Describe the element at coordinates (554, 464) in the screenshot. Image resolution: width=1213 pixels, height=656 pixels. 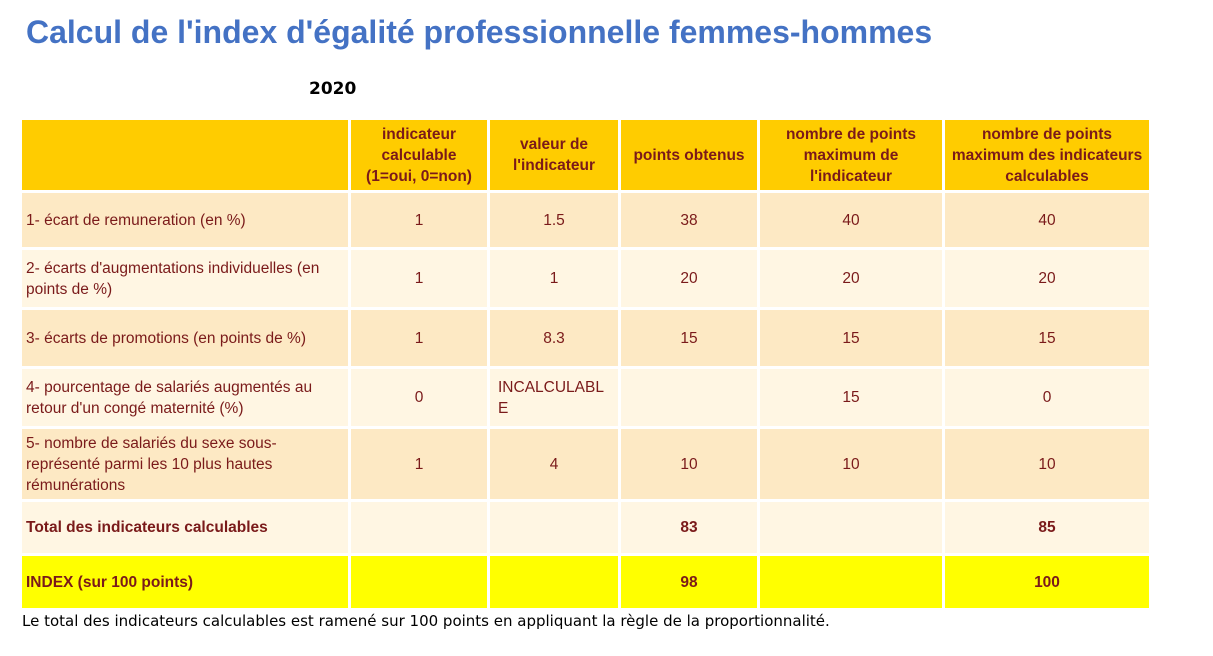
I see `cell-valeur: 4` at that location.